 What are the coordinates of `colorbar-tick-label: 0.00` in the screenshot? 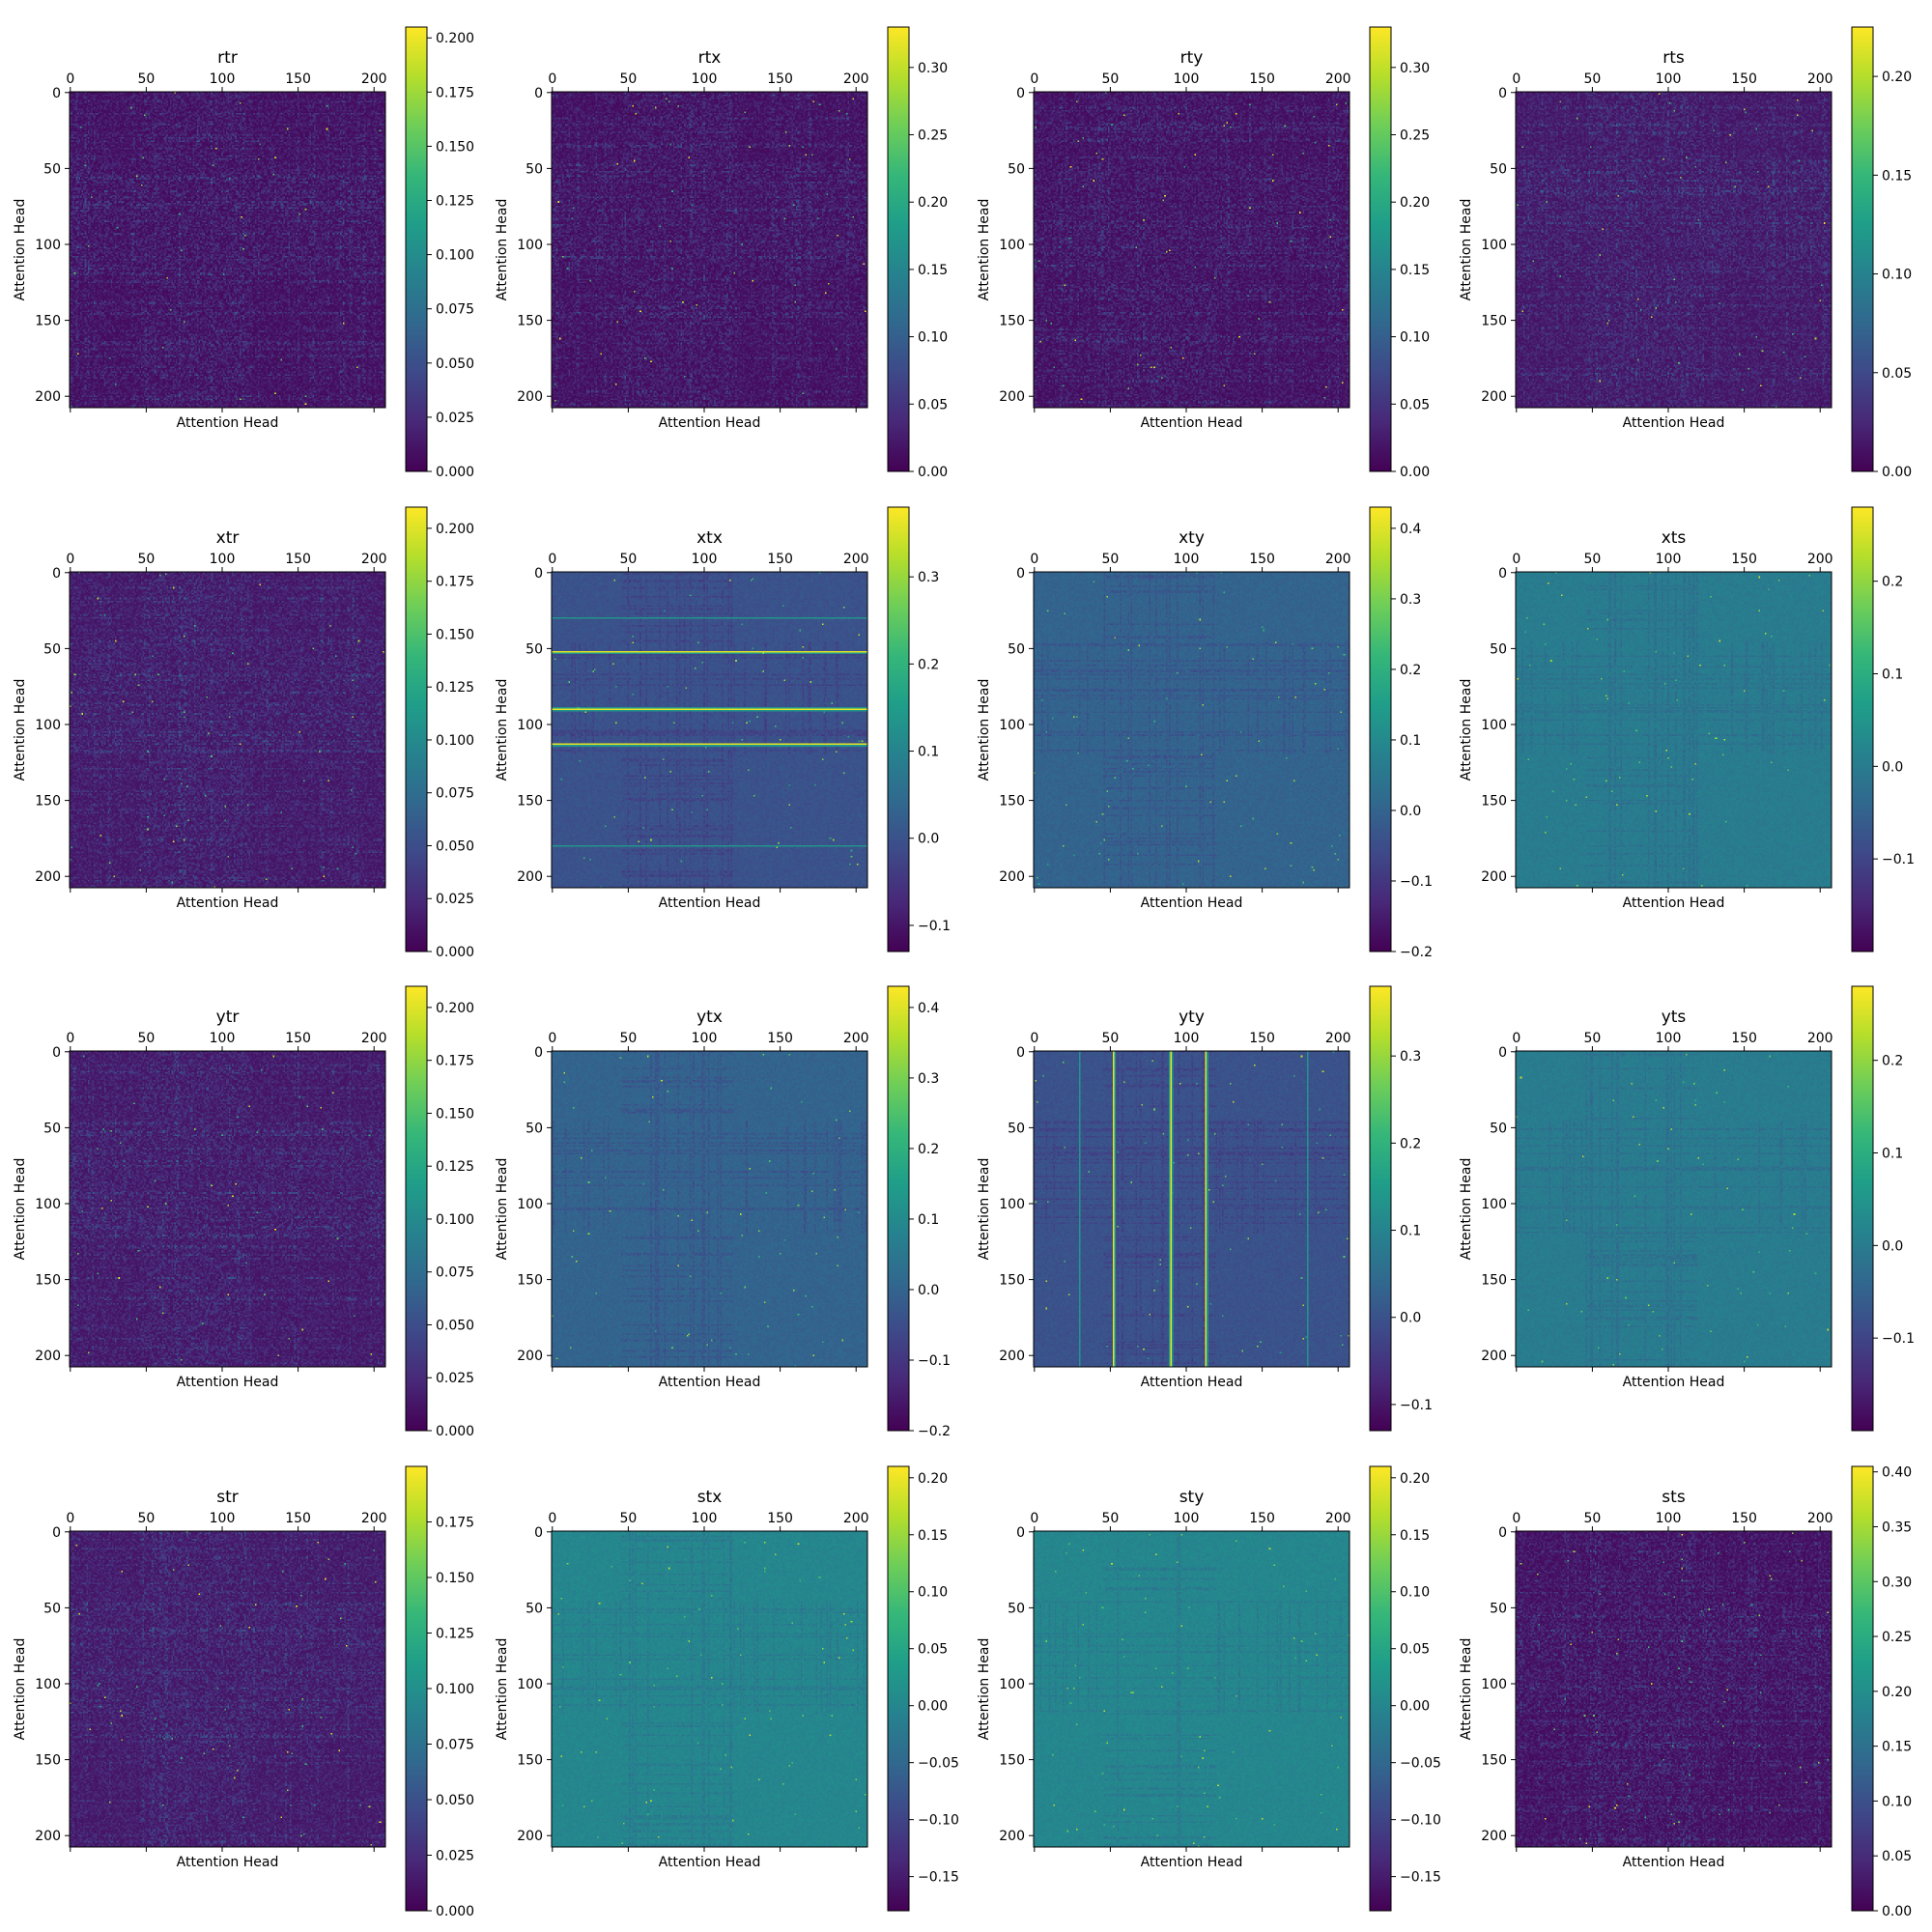 It's located at (1415, 472).